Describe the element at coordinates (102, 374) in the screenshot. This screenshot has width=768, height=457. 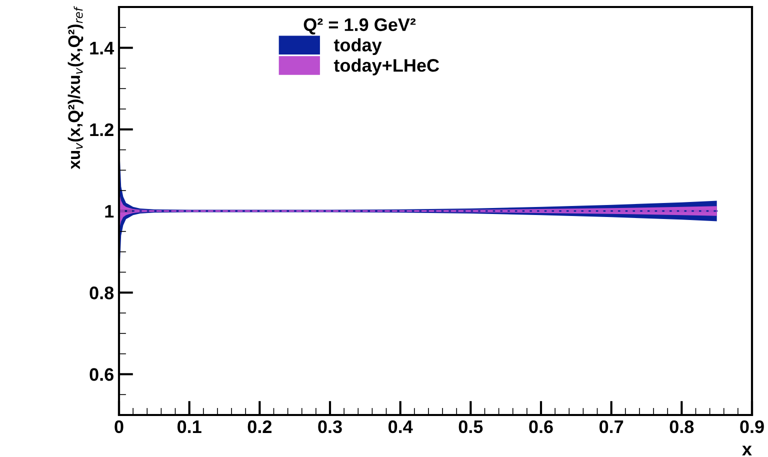
I see `y-tick-label: 0.6` at that location.